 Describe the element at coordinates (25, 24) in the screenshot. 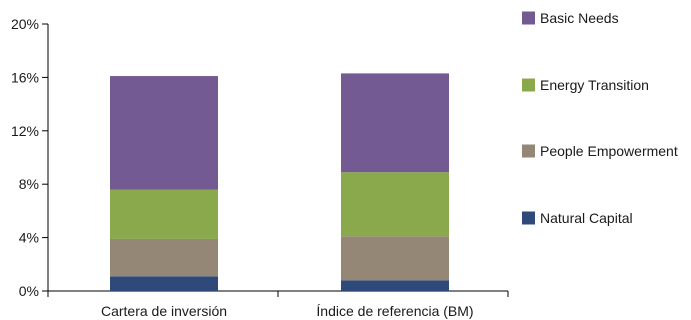

I see `y-tick-label: 20%` at that location.